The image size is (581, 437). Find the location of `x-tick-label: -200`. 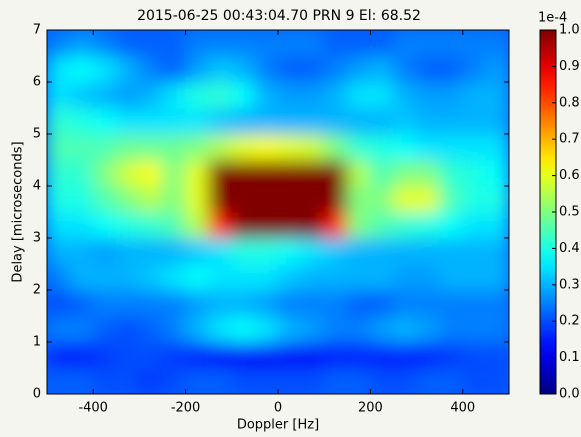

x-tick-label: -200 is located at coordinates (186, 408).